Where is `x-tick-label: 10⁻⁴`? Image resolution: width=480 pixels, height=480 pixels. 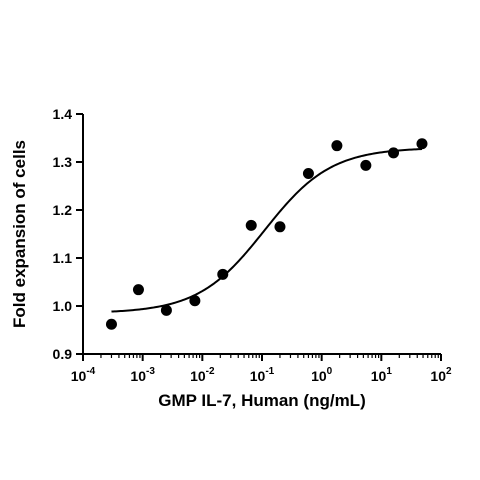 x-tick-label: 10⁻⁴ is located at coordinates (83, 375).